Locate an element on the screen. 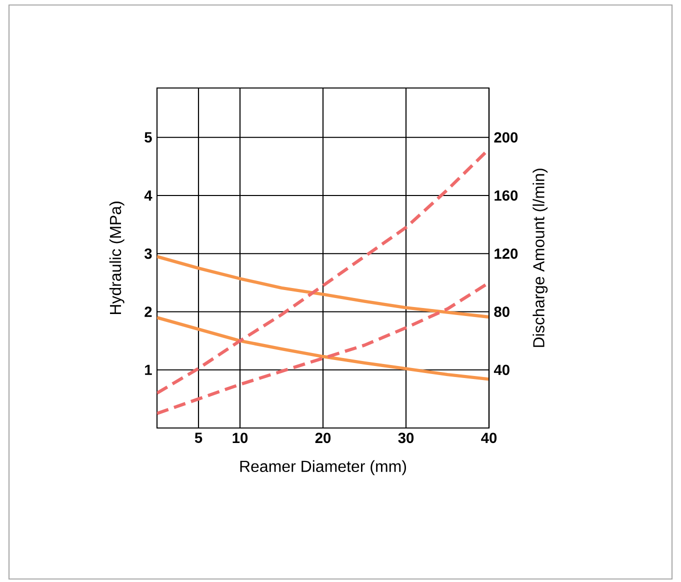 This screenshot has width=681, height=582. x-tick-label: 40 is located at coordinates (489, 438).